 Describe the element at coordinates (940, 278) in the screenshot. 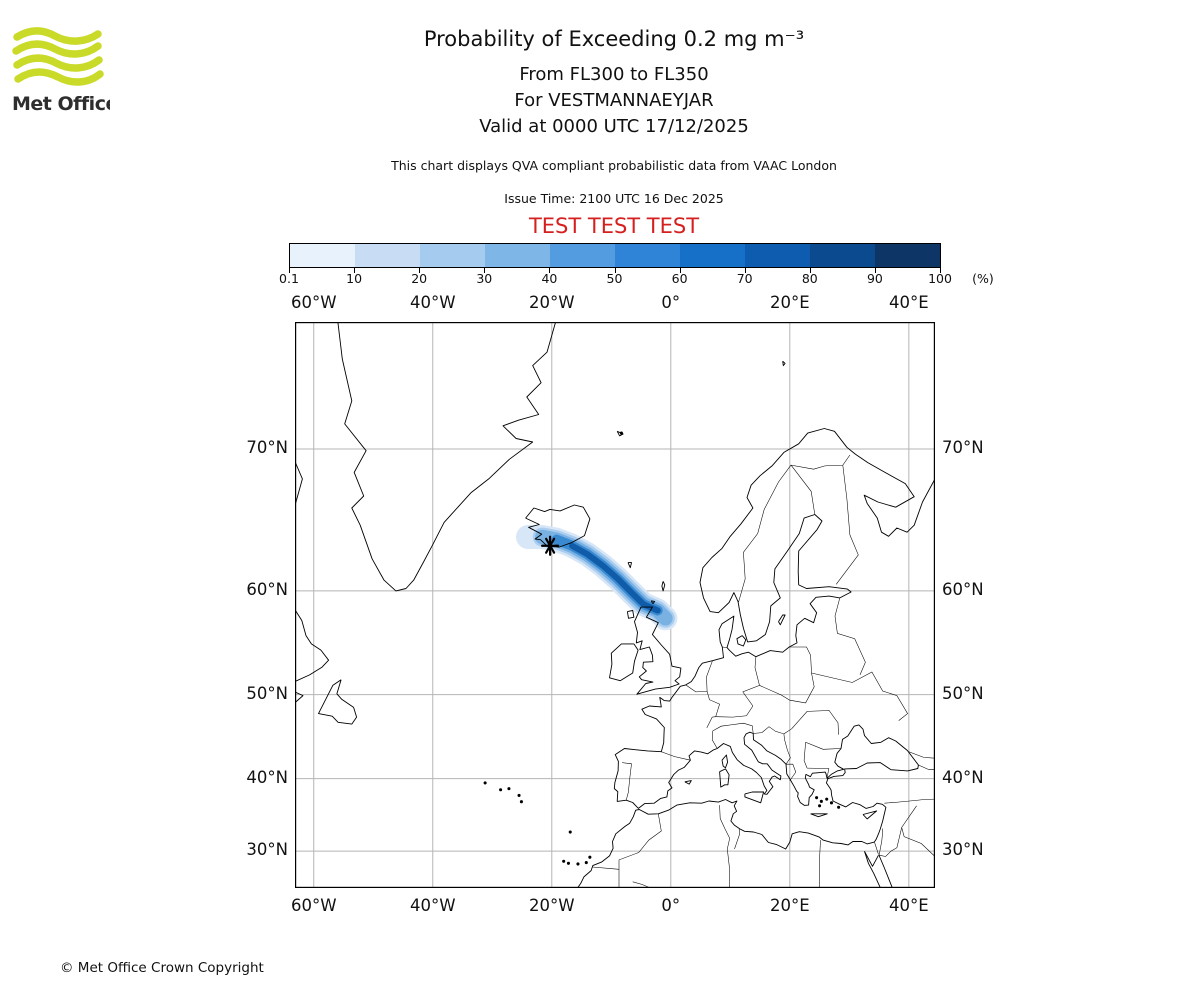

I see `colorbar-tick-label: 100` at that location.